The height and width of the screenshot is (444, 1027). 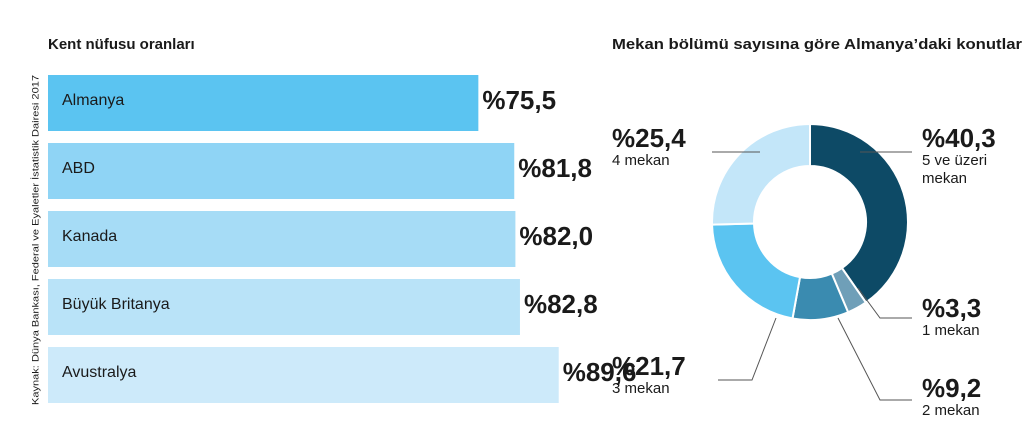 I want to click on value-label: %40,3, so click(x=959, y=138).